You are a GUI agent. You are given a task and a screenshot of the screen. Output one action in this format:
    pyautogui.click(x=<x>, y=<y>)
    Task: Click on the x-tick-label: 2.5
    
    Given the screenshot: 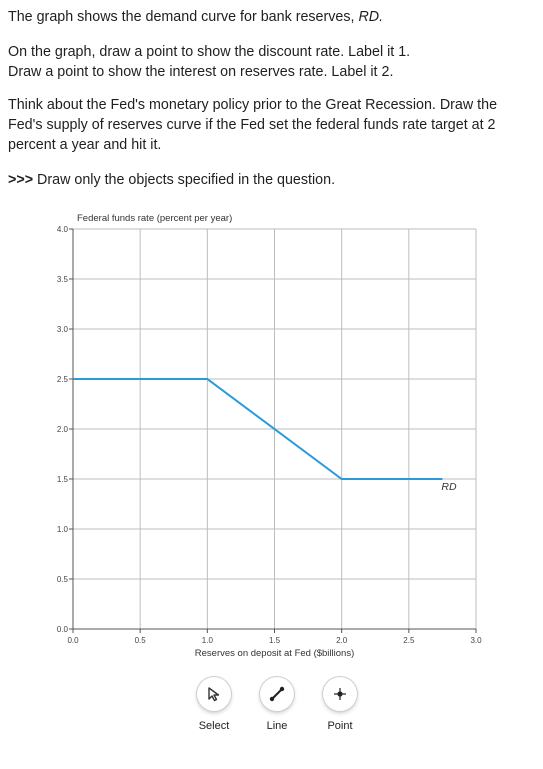 What is the action you would take?
    pyautogui.click(x=409, y=640)
    